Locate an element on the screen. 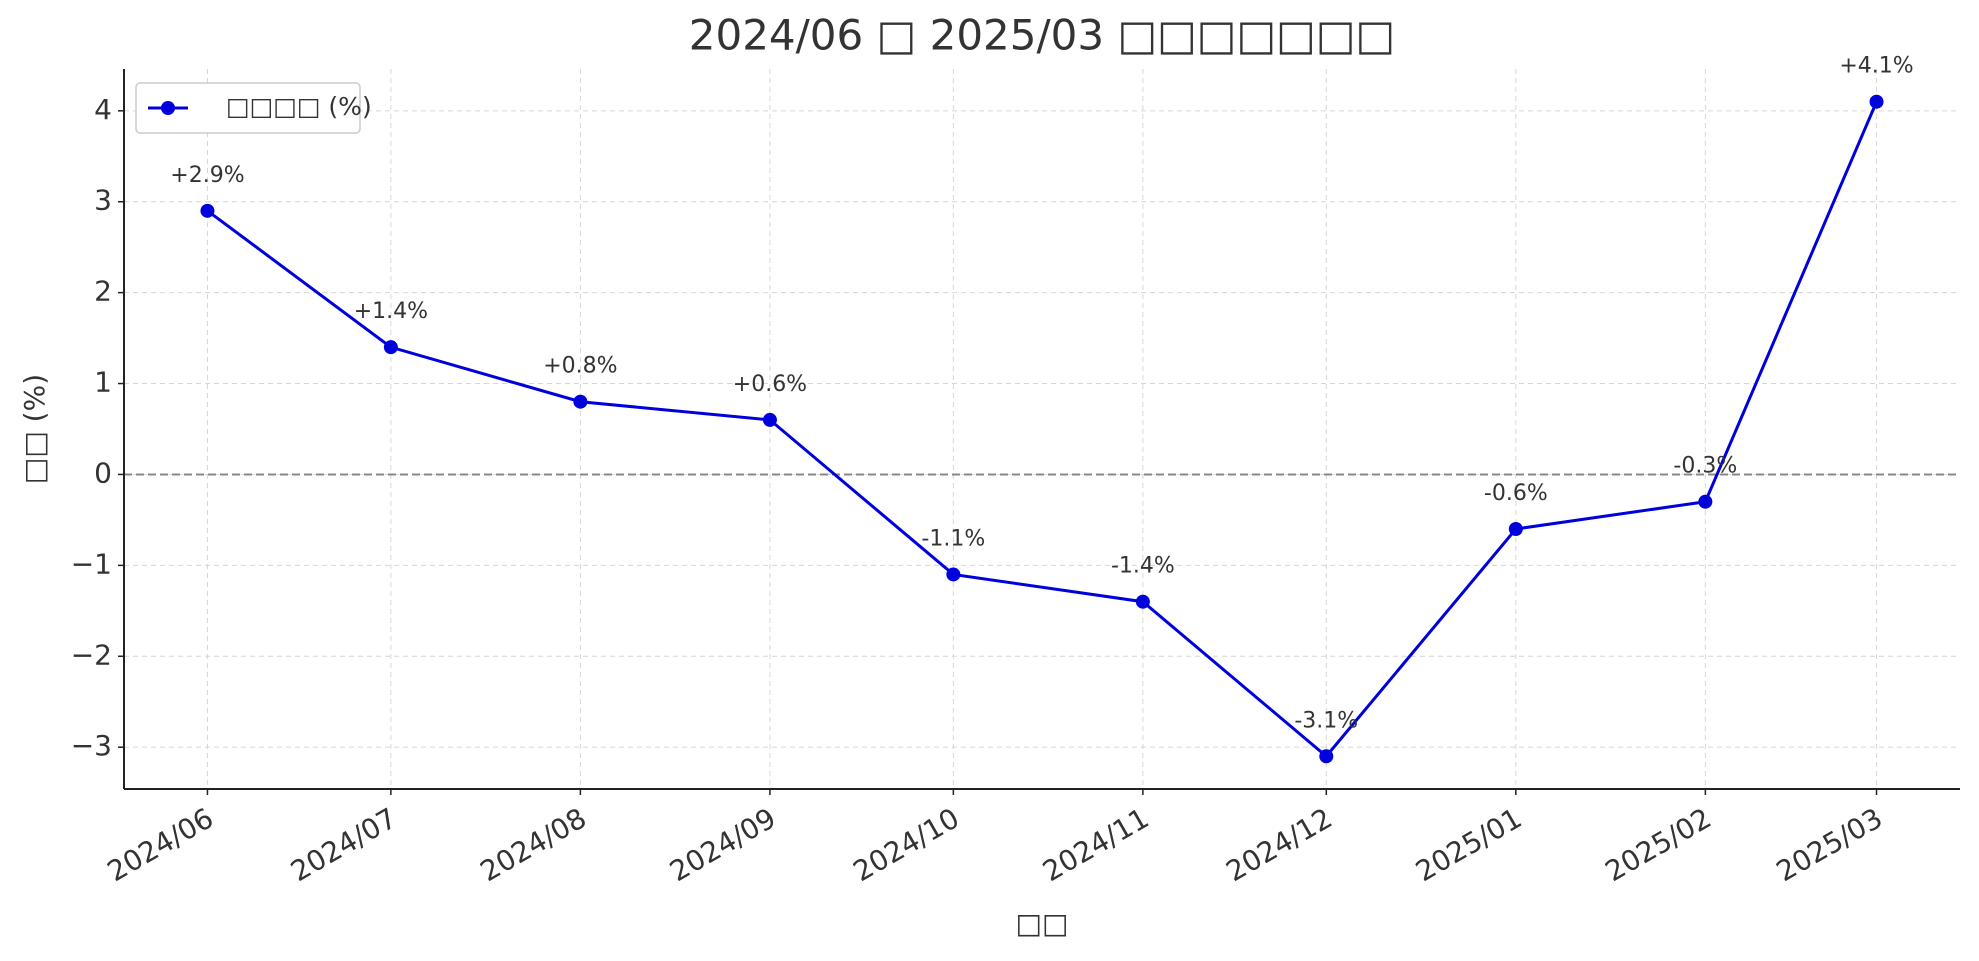  x-axis-label: □□ is located at coordinates (1042, 923).